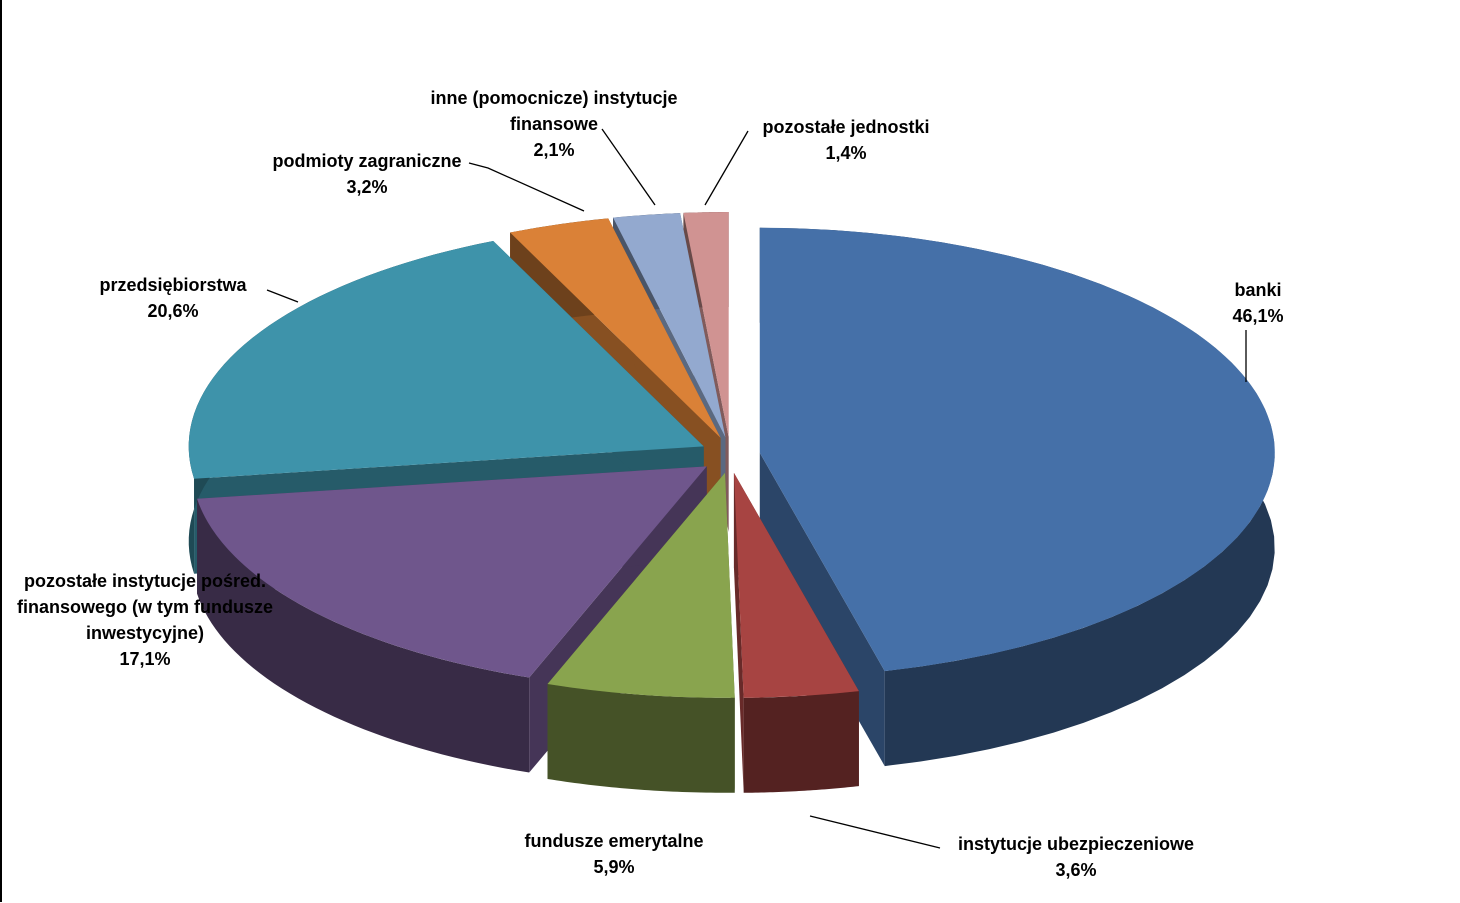  I want to click on slice-value-label: 17,1%, so click(144, 659).